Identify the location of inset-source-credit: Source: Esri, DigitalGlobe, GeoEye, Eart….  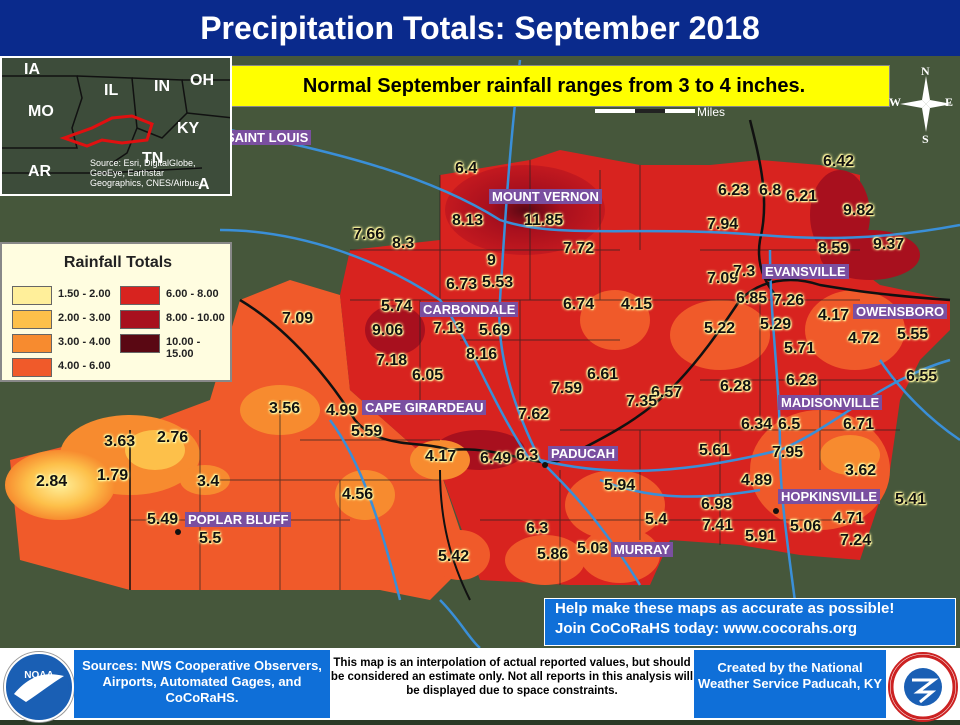
(145, 173).